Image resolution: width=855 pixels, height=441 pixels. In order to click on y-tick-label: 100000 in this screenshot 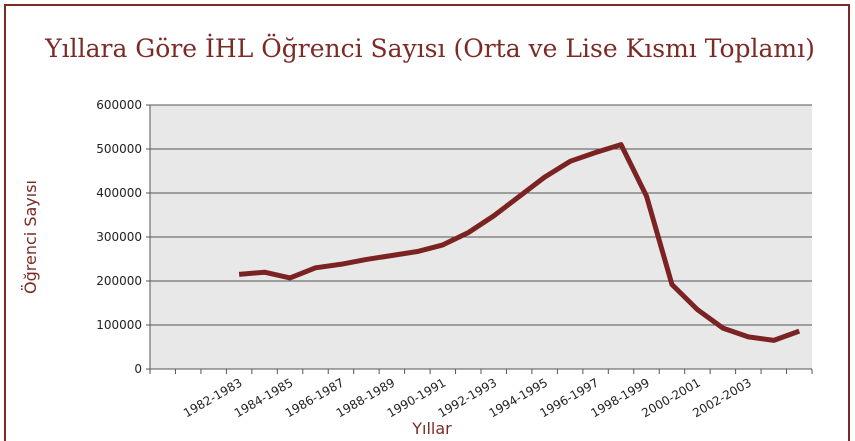, I will do `click(119, 325)`.